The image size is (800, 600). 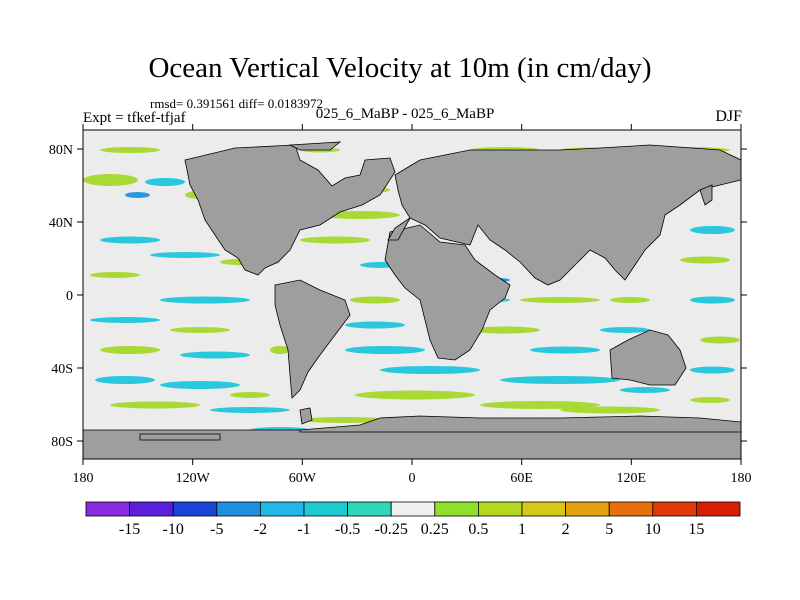 What do you see at coordinates (653, 529) in the screenshot?
I see `colorbar-label: 10` at bounding box center [653, 529].